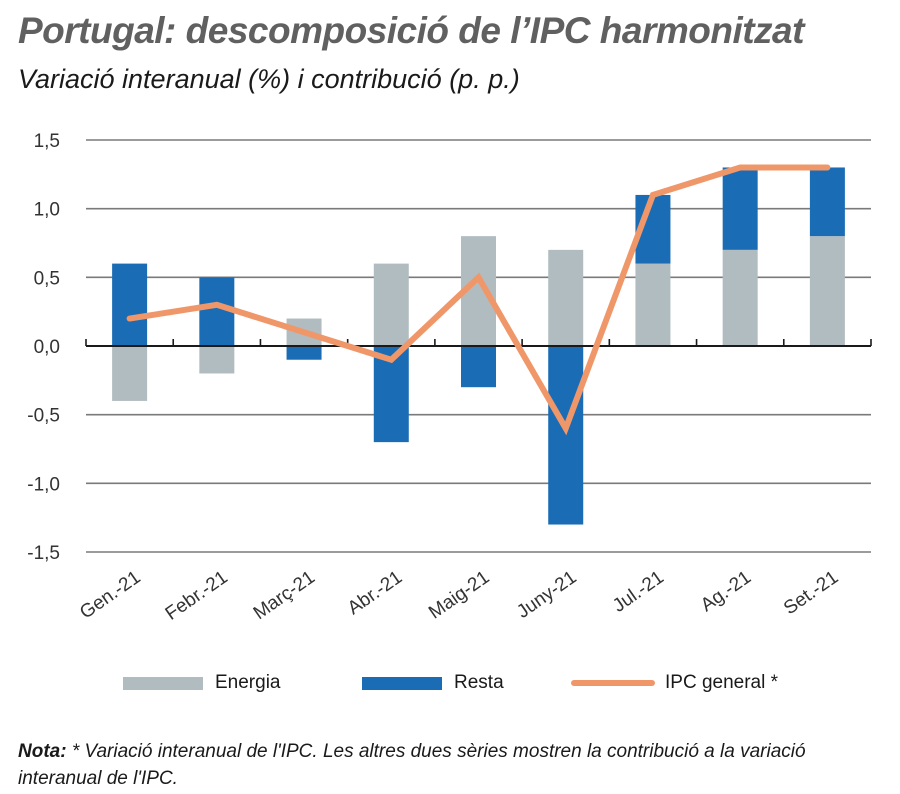 The image size is (900, 794). I want to click on y-tick-label: 1,0, so click(47, 210).